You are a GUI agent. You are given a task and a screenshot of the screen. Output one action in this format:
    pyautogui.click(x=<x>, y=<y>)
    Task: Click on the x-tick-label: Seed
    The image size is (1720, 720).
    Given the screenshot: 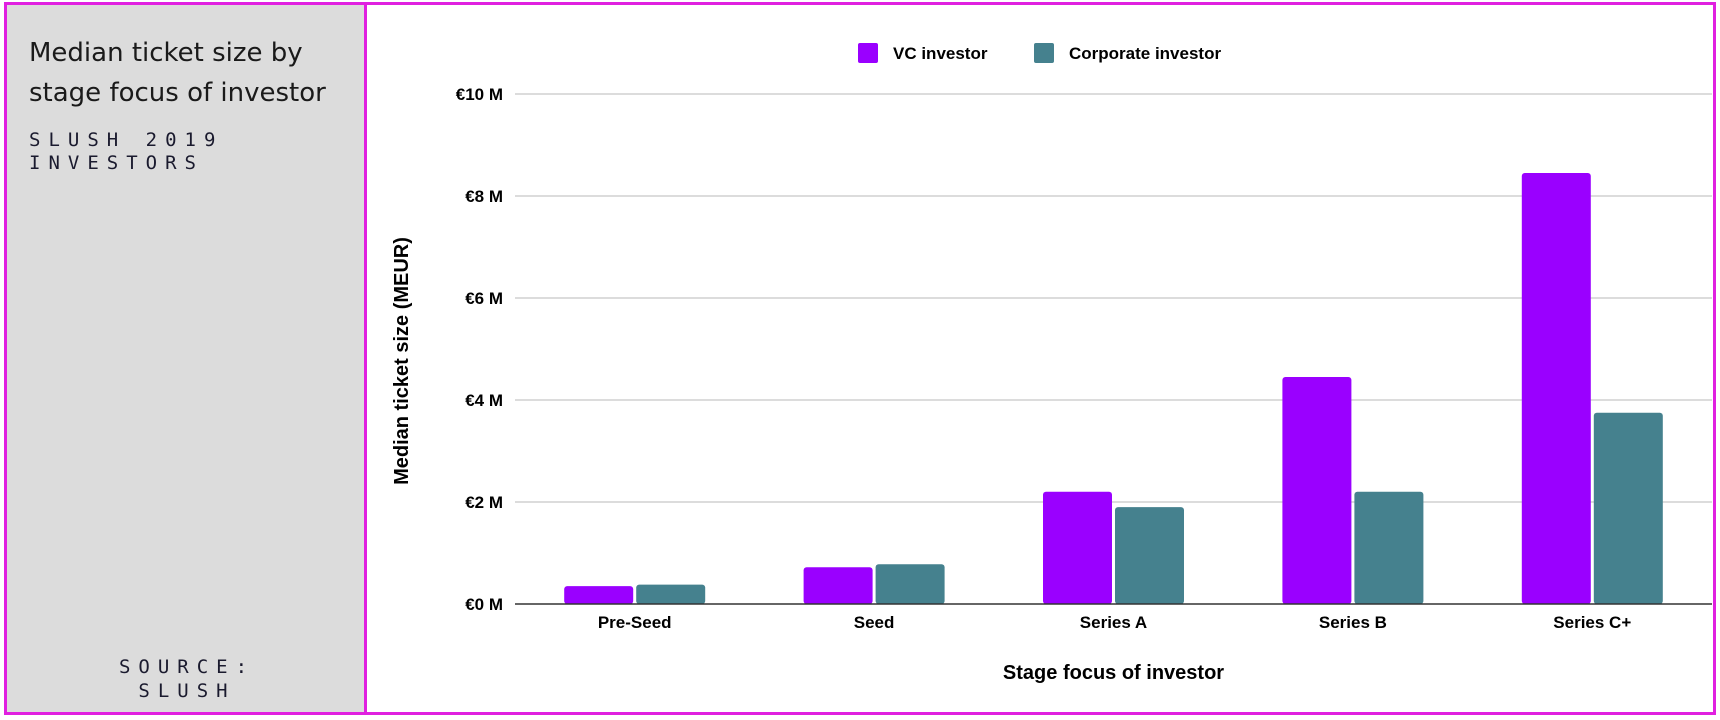 What is the action you would take?
    pyautogui.click(x=874, y=622)
    